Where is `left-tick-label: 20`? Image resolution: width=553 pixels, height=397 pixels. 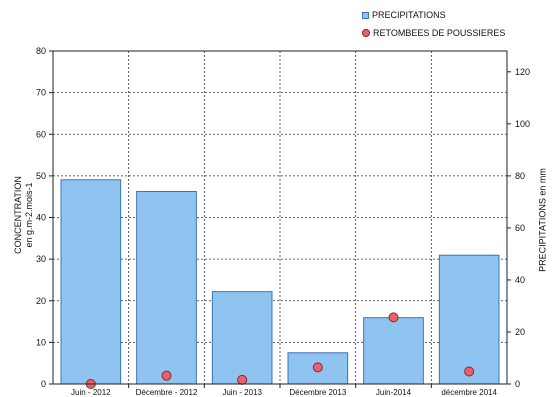
left-tick-label: 20 is located at coordinates (41, 301).